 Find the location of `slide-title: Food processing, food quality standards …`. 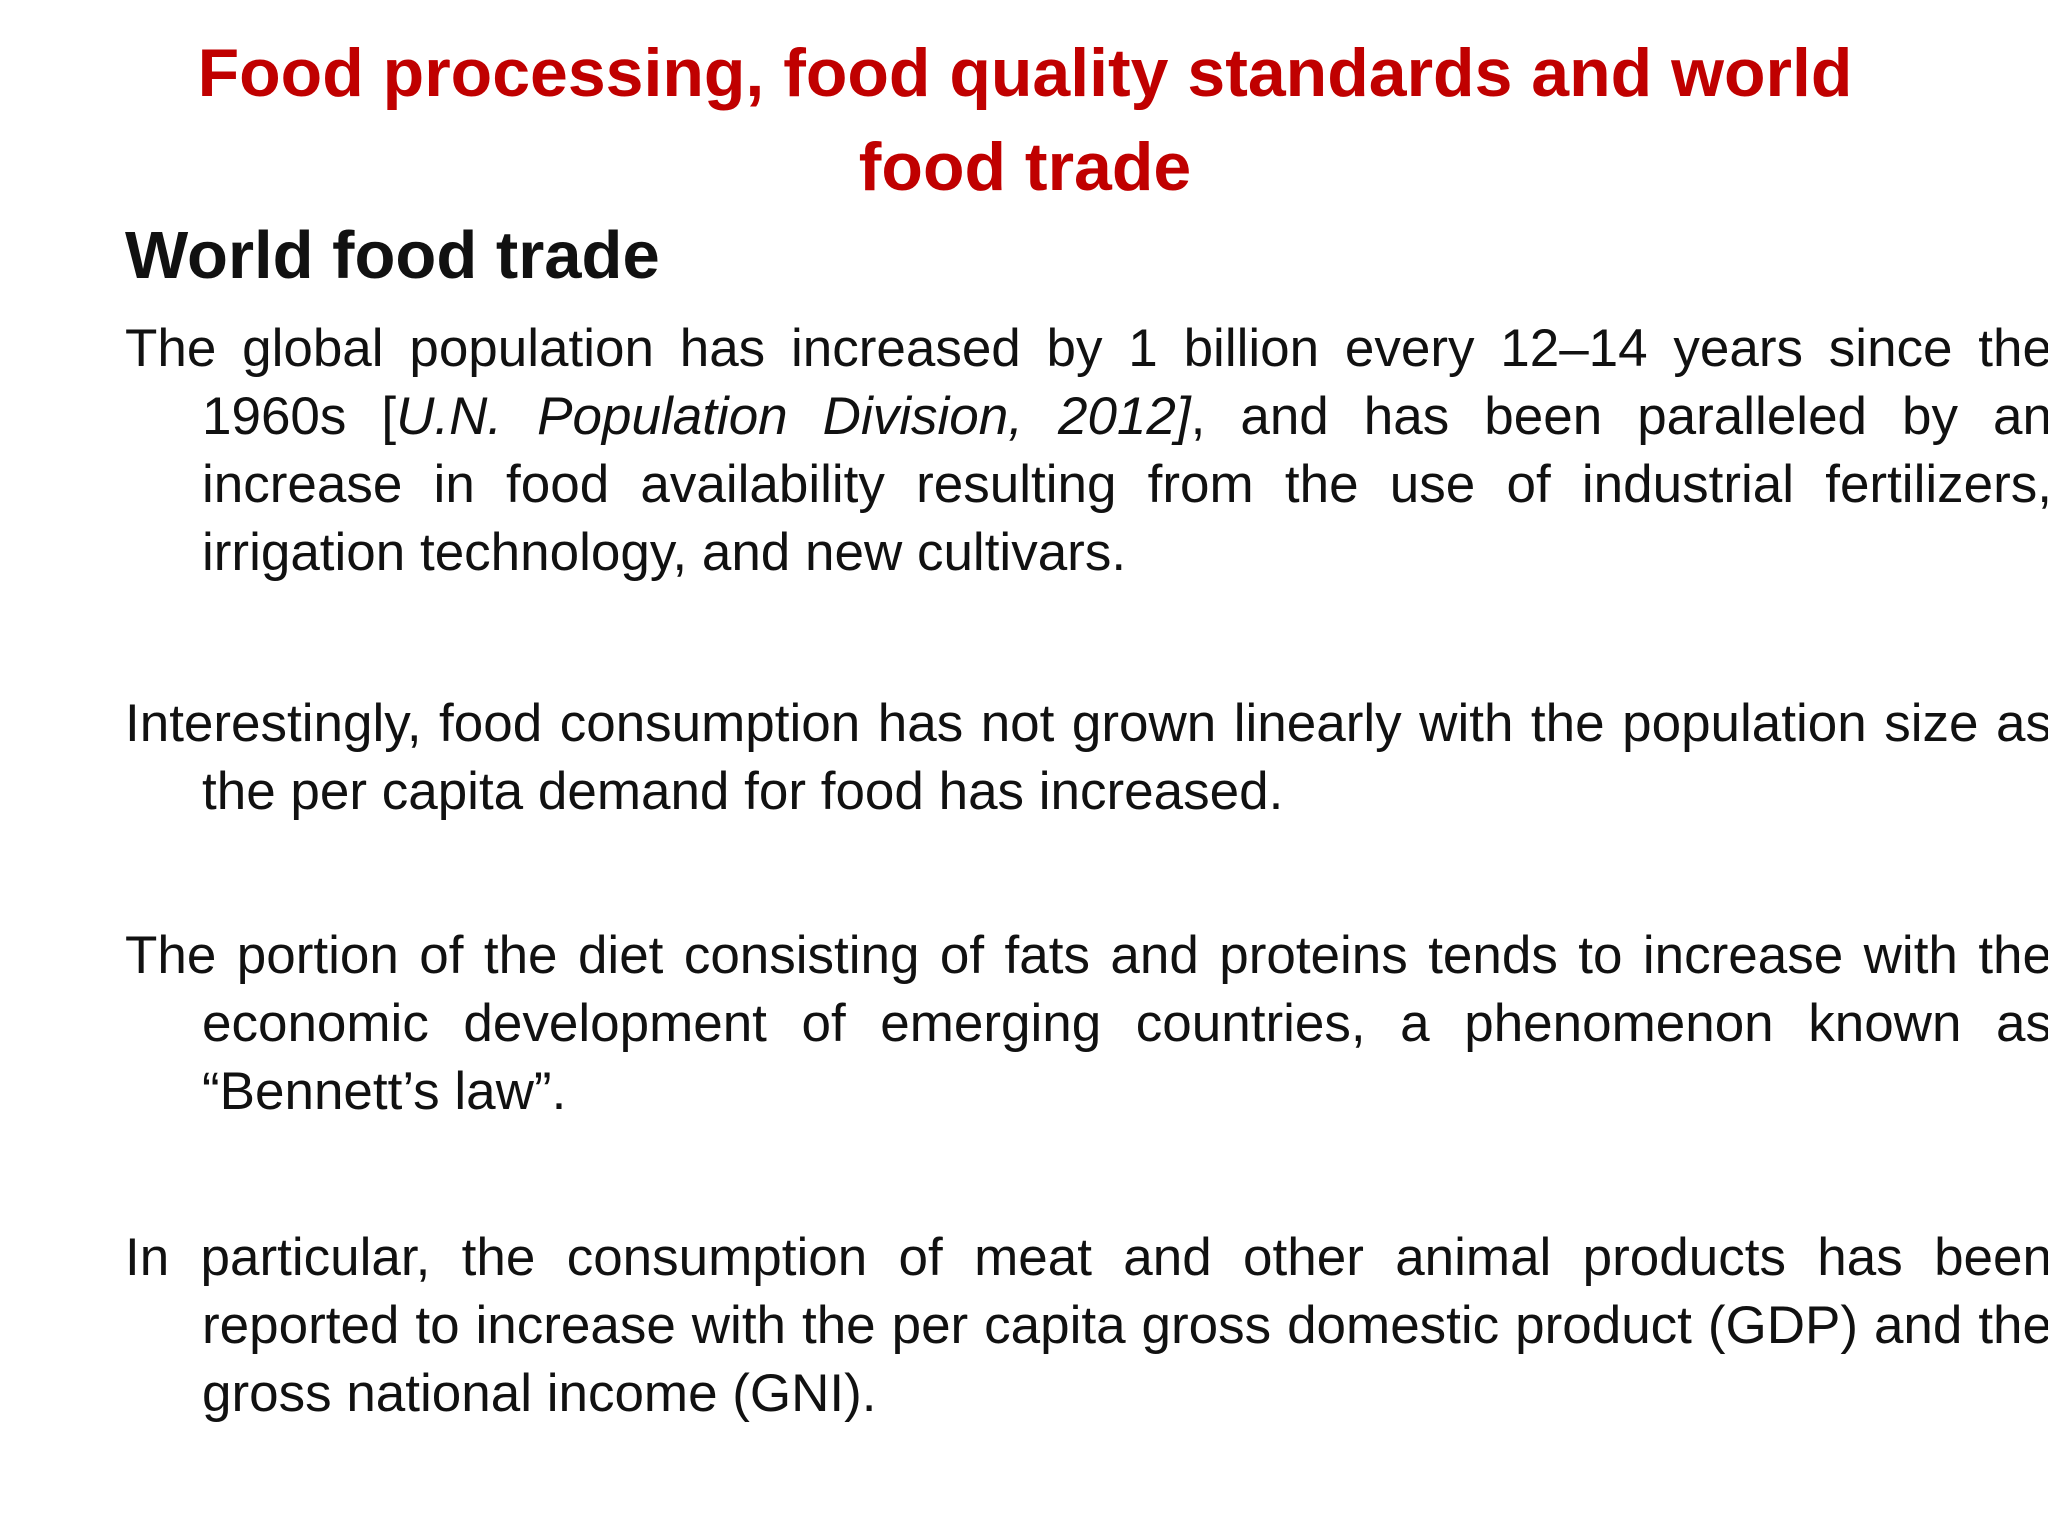

slide-title: Food processing, food quality standards … is located at coordinates (1025, 120).